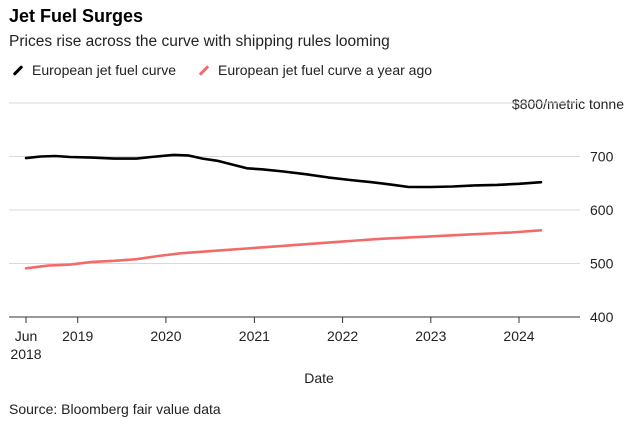  Describe the element at coordinates (165, 336) in the screenshot. I see `x-tick-label: 2020` at that location.